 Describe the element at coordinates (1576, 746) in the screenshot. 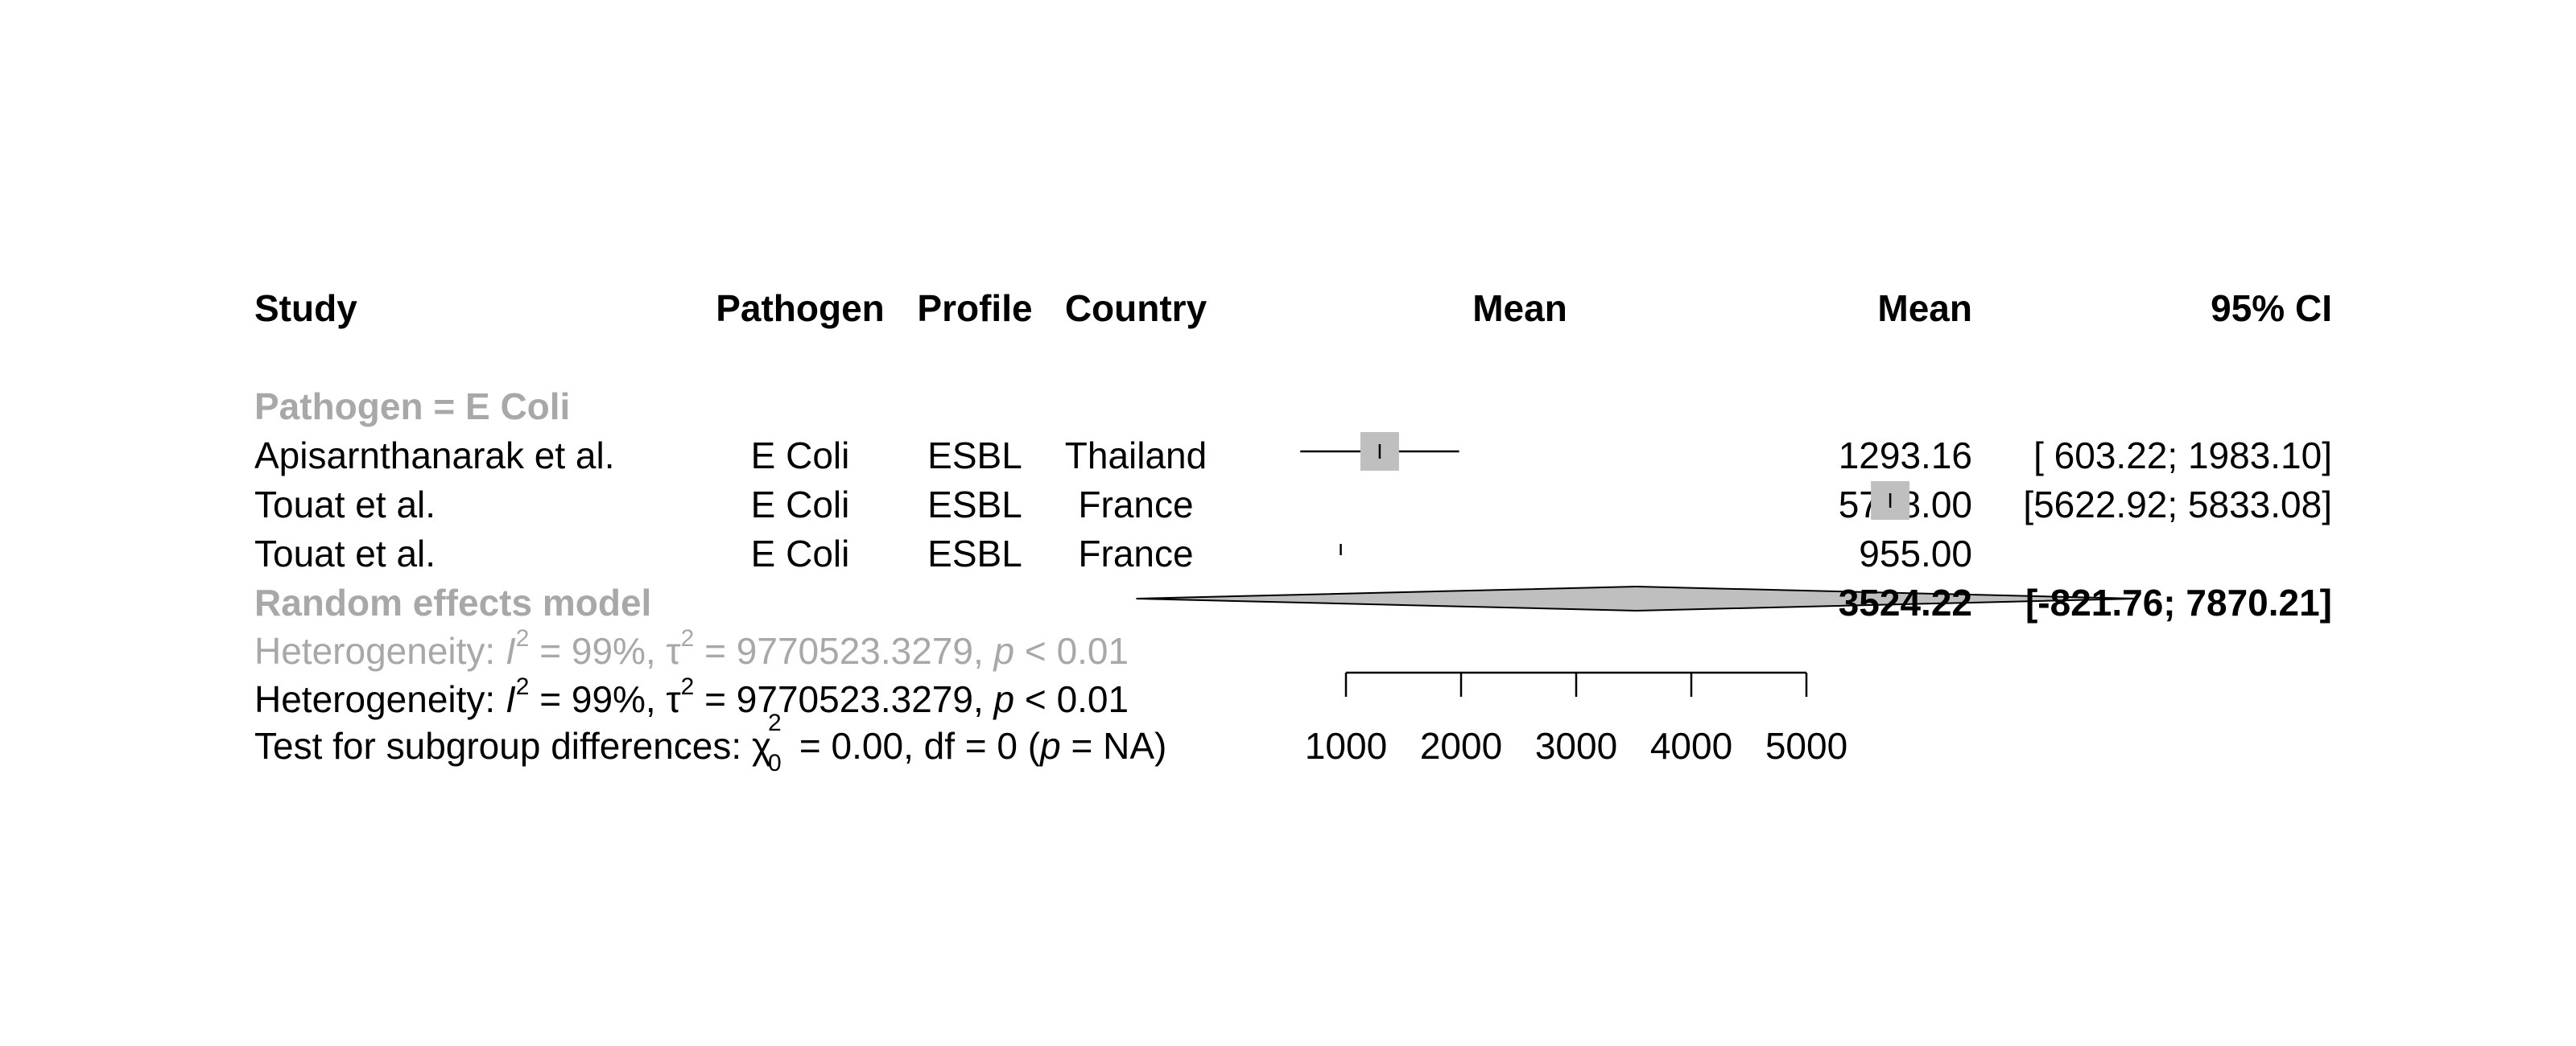

I see `x-tick-label: 3000` at that location.